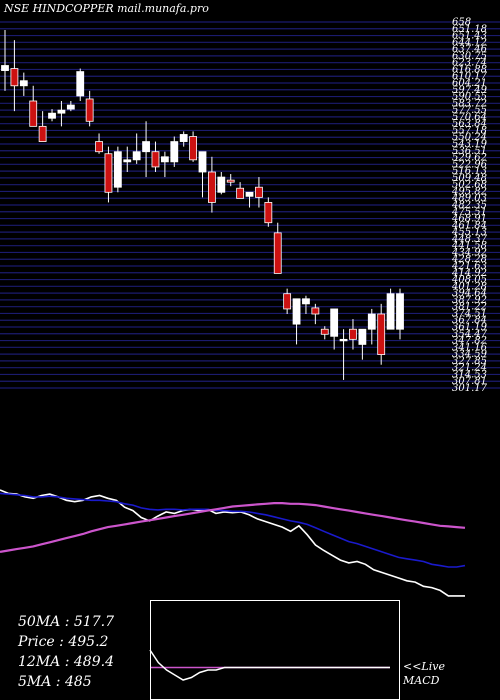 This screenshot has height=700, width=500. I want to click on price-axis-label: 347.82, so click(469, 341).